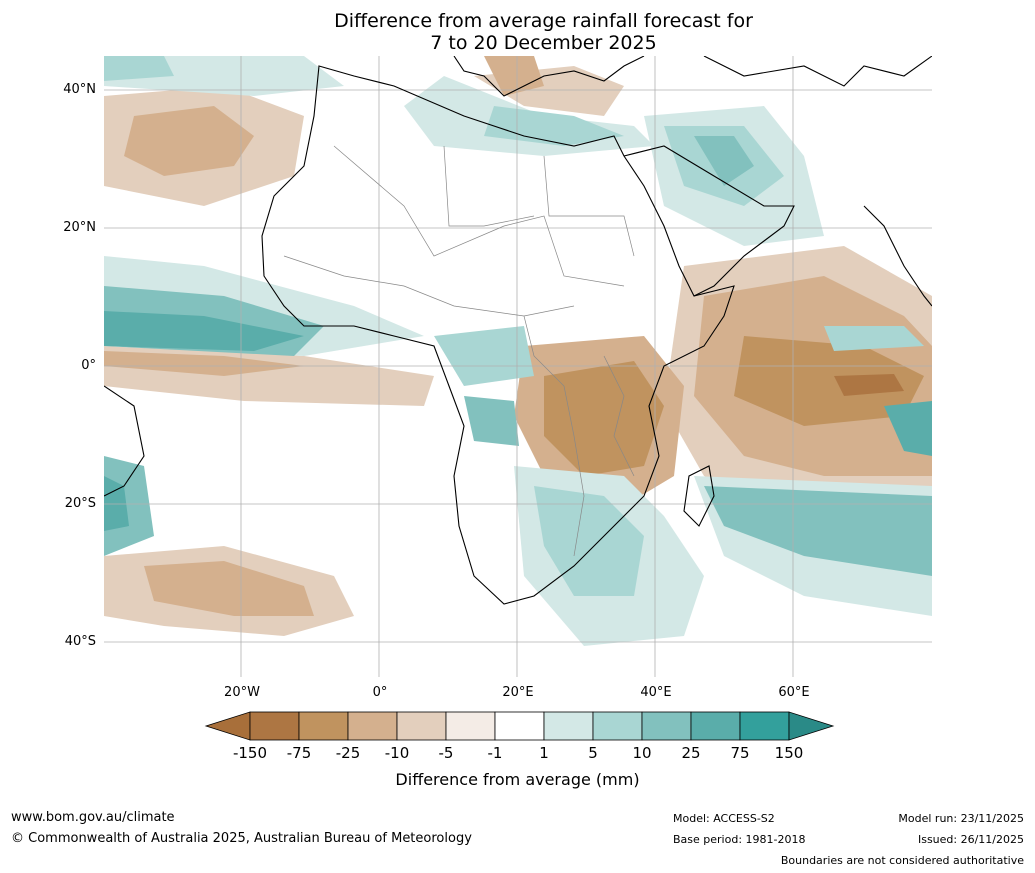  What do you see at coordinates (299, 753) in the screenshot?
I see `colorbar-tick-label: -75` at bounding box center [299, 753].